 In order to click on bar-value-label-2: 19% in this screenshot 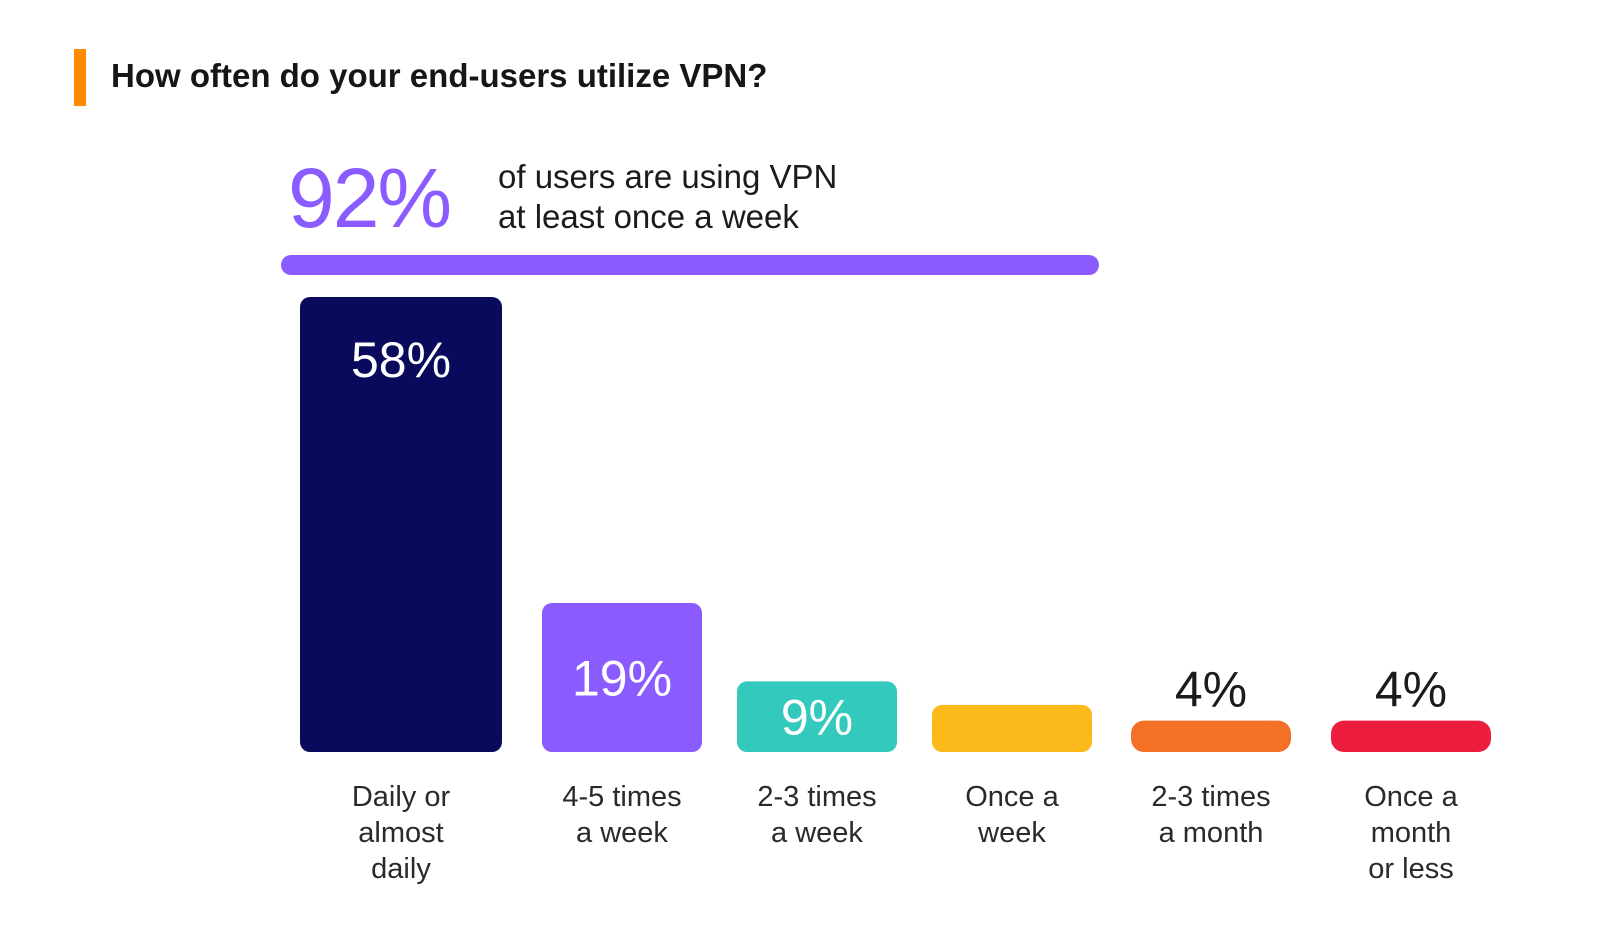, I will do `click(622, 678)`.